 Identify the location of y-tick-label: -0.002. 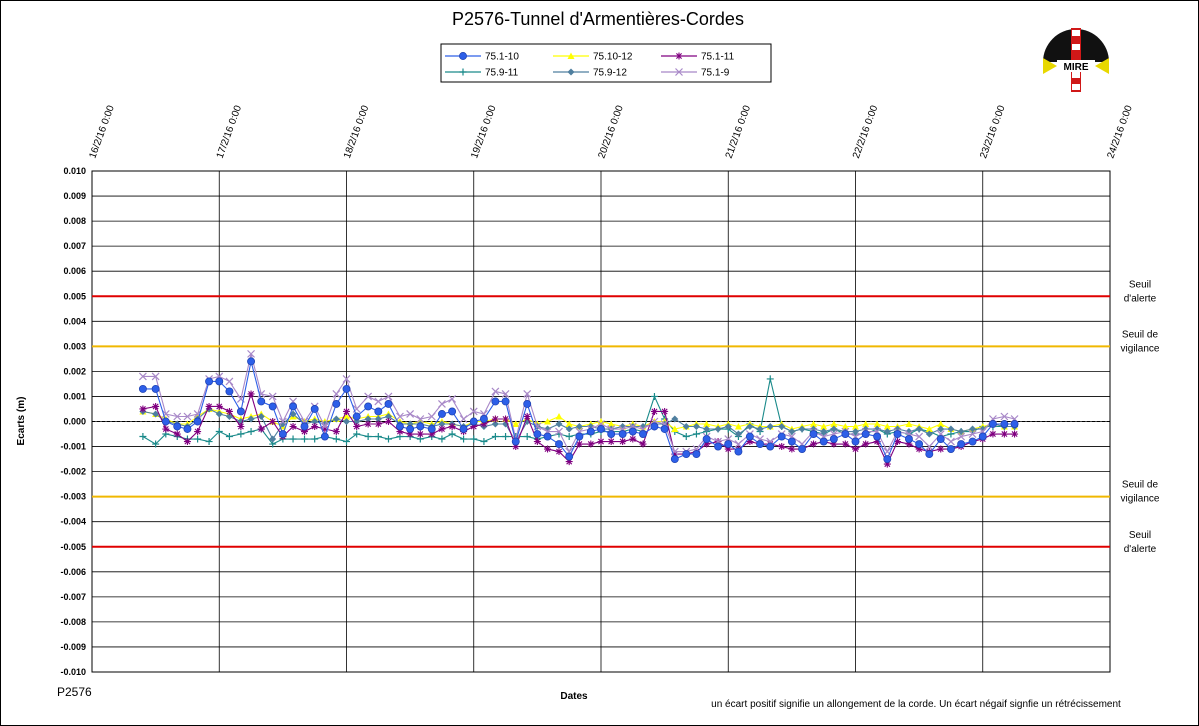
(73, 472).